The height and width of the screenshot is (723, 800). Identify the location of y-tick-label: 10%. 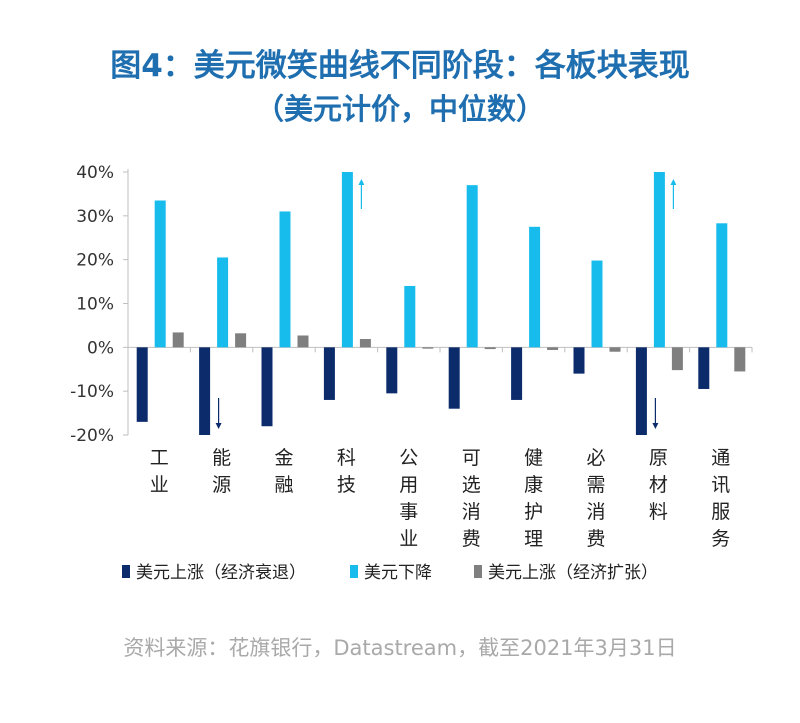
(95, 305).